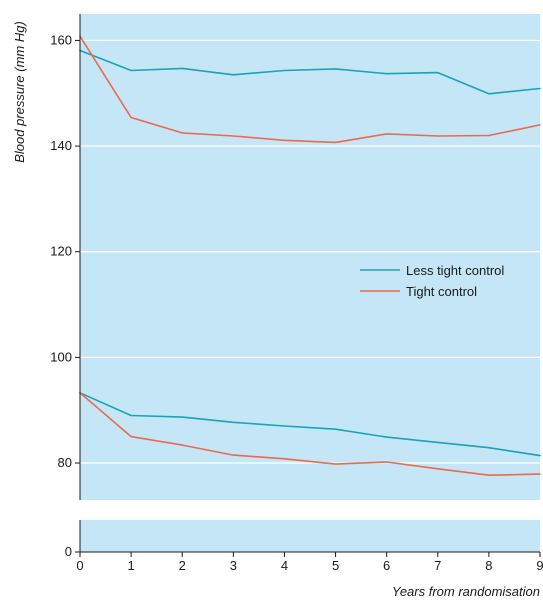  Describe the element at coordinates (284, 565) in the screenshot. I see `x-tick-label-4: 4` at that location.